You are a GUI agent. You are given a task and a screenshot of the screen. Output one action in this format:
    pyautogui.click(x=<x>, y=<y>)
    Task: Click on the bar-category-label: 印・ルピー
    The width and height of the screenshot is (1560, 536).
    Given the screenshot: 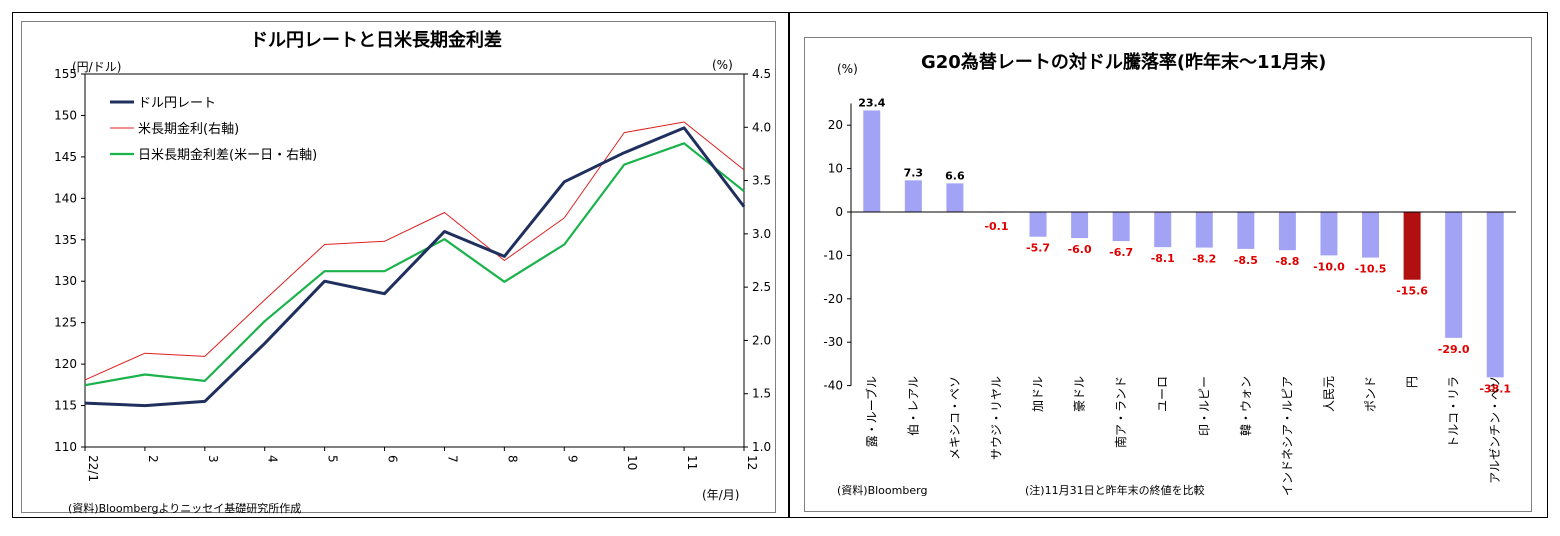 What is the action you would take?
    pyautogui.click(x=1204, y=406)
    